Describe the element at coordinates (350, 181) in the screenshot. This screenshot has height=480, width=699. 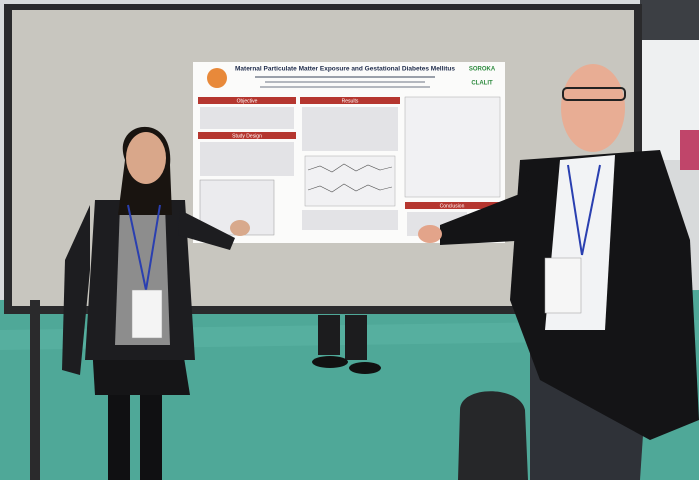
I see `chart-figure` at that location.